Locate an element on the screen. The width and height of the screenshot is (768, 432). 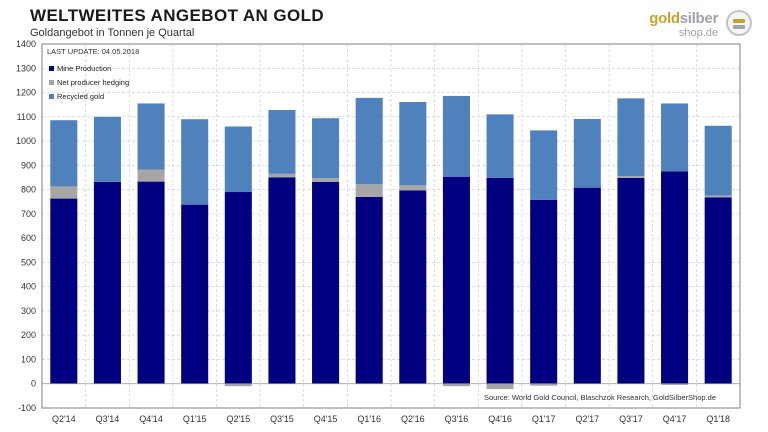
y-tick-label: 1200 is located at coordinates (26, 93).